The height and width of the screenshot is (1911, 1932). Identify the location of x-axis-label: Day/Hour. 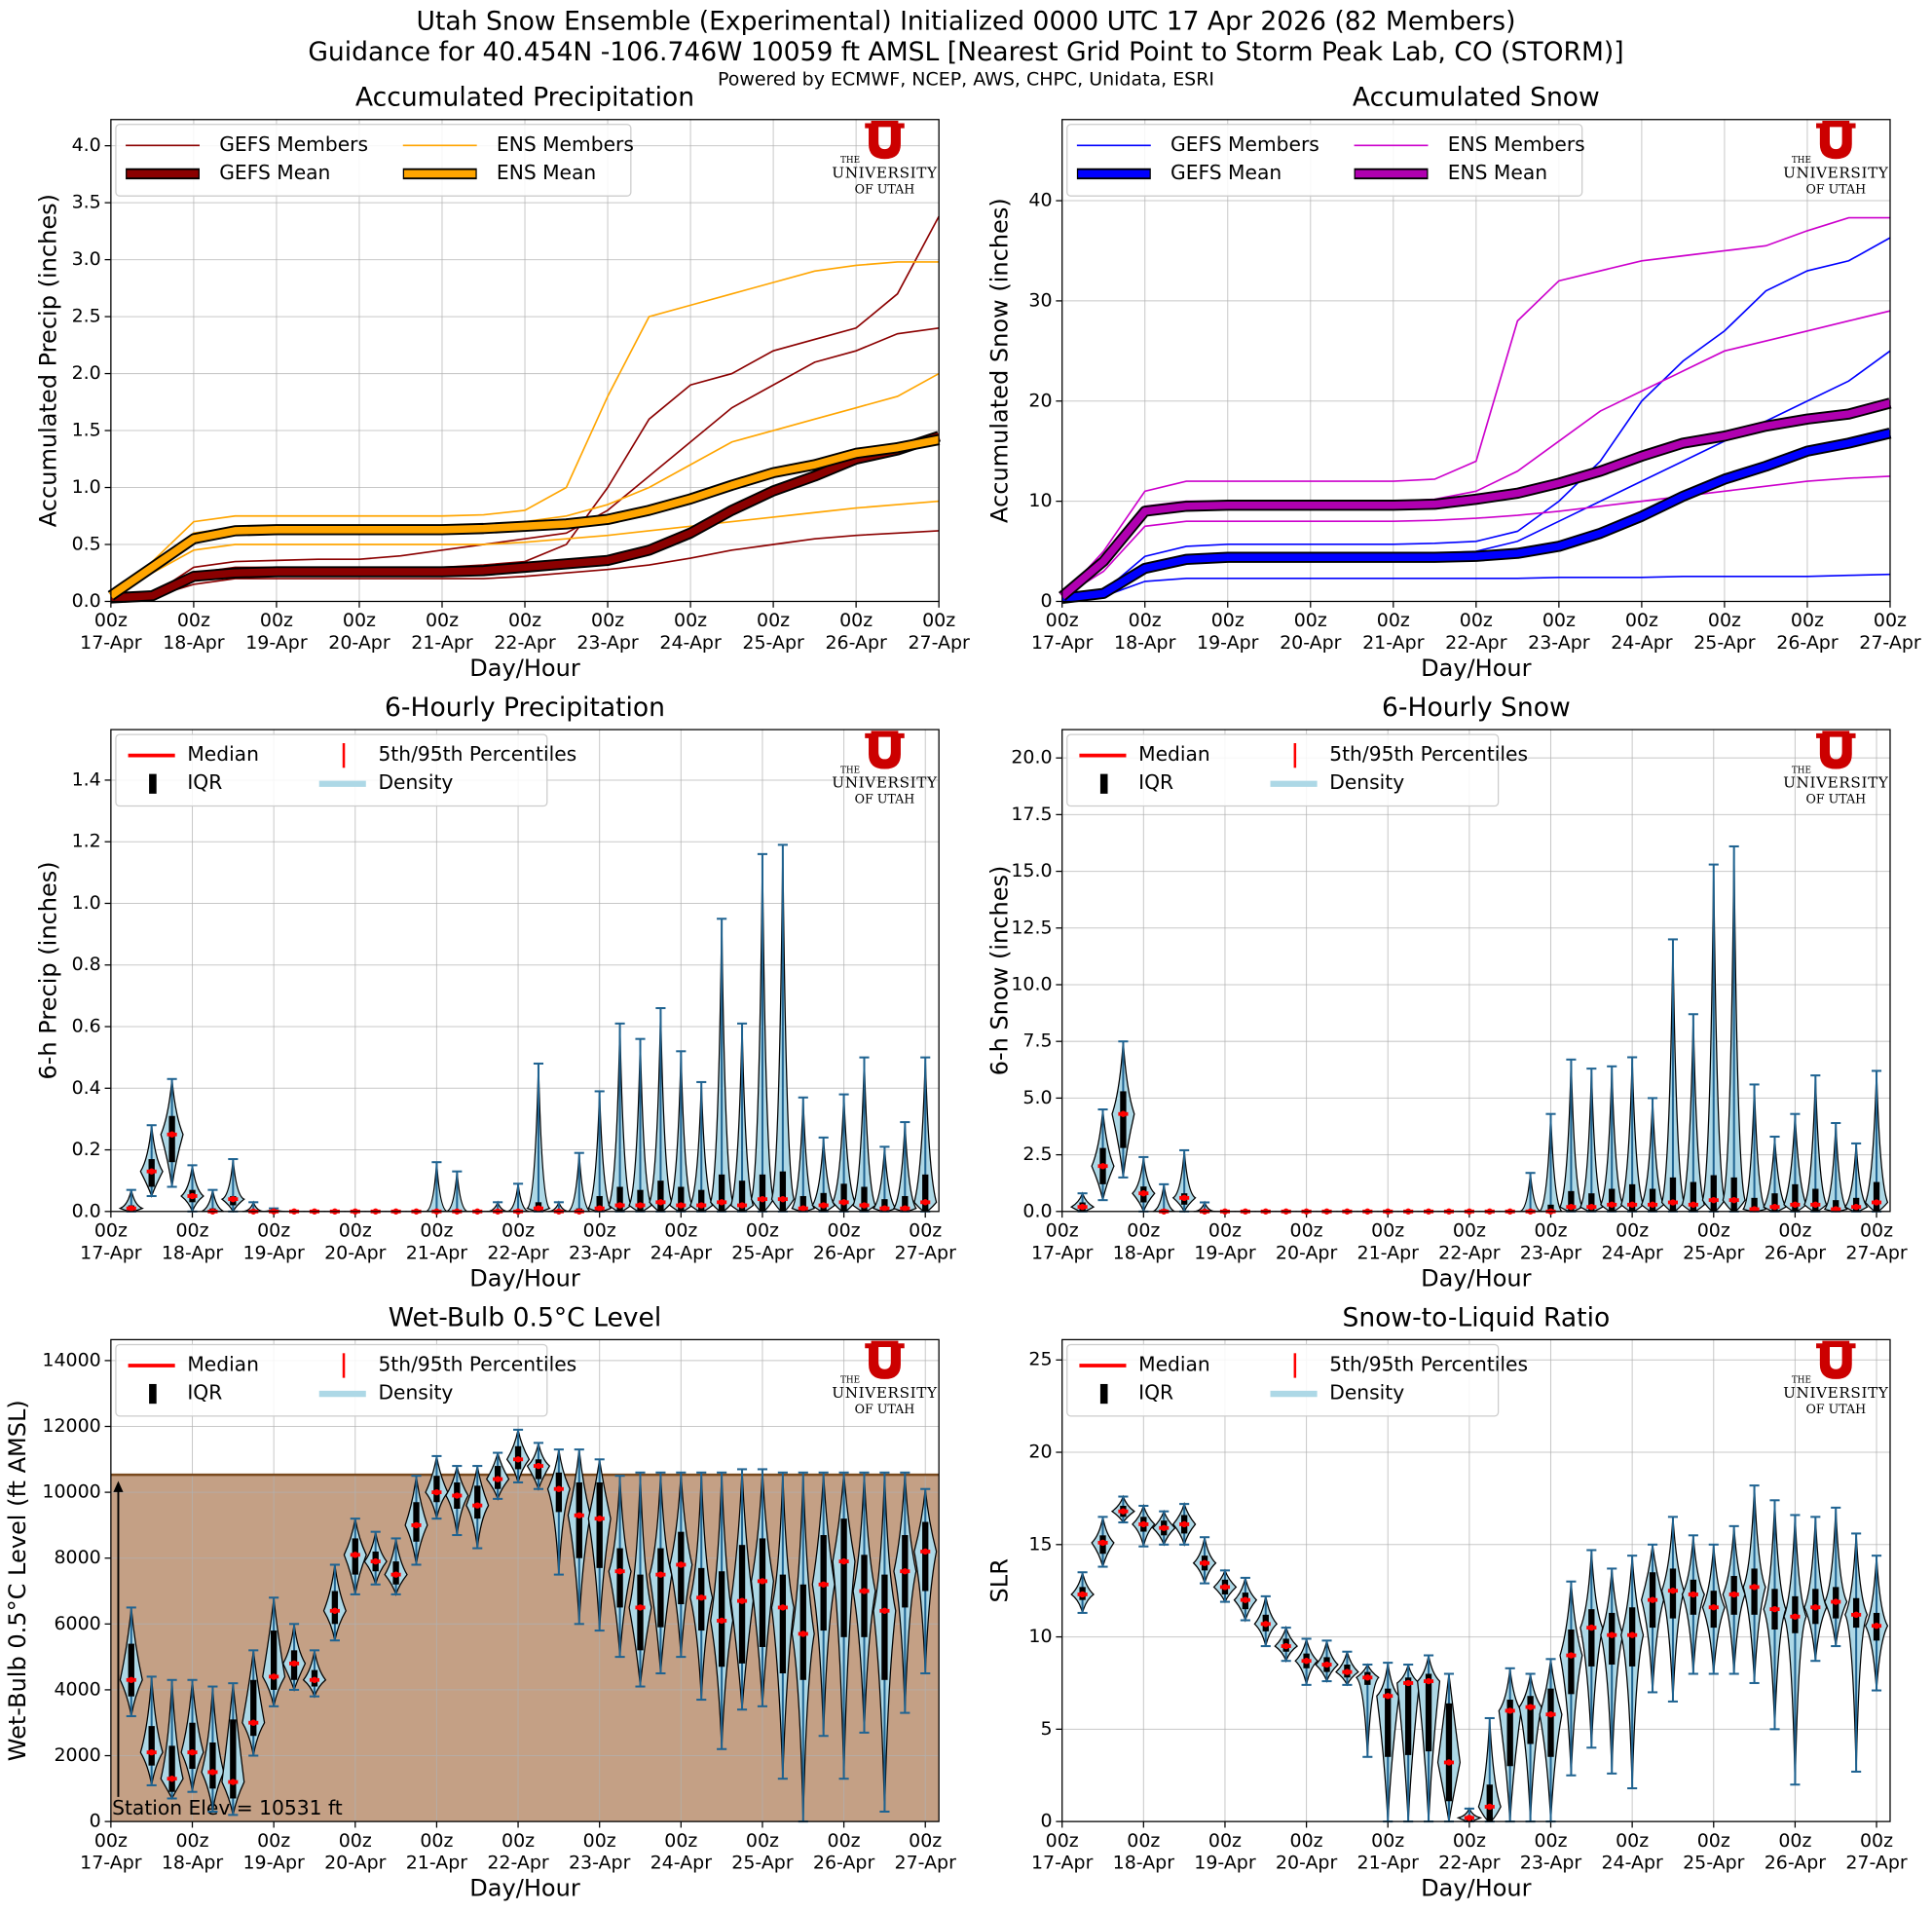
(1476, 668).